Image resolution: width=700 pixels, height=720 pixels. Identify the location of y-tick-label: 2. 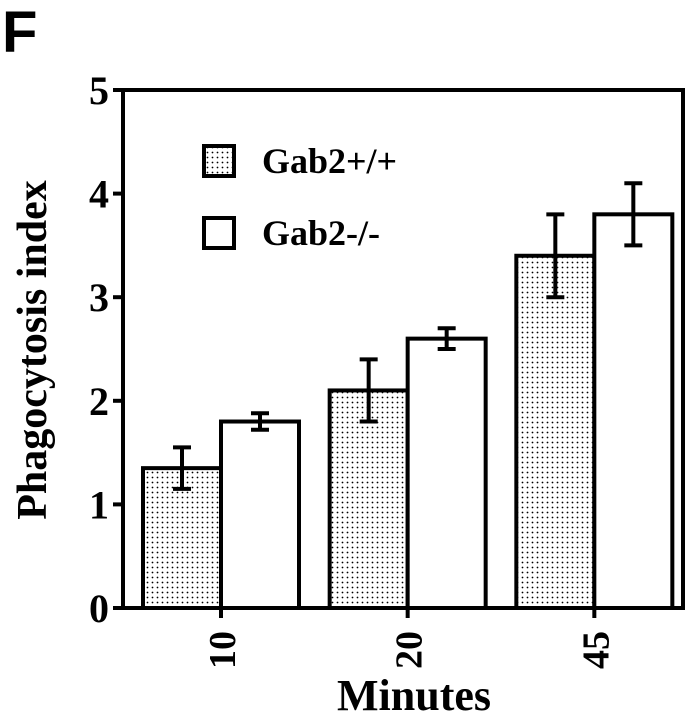
(99, 401).